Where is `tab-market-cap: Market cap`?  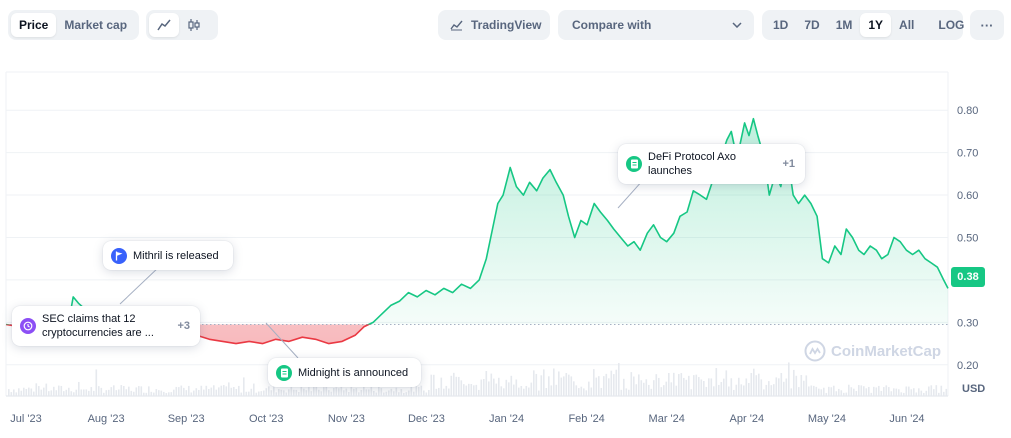 tab-market-cap: Market cap is located at coordinates (96, 25).